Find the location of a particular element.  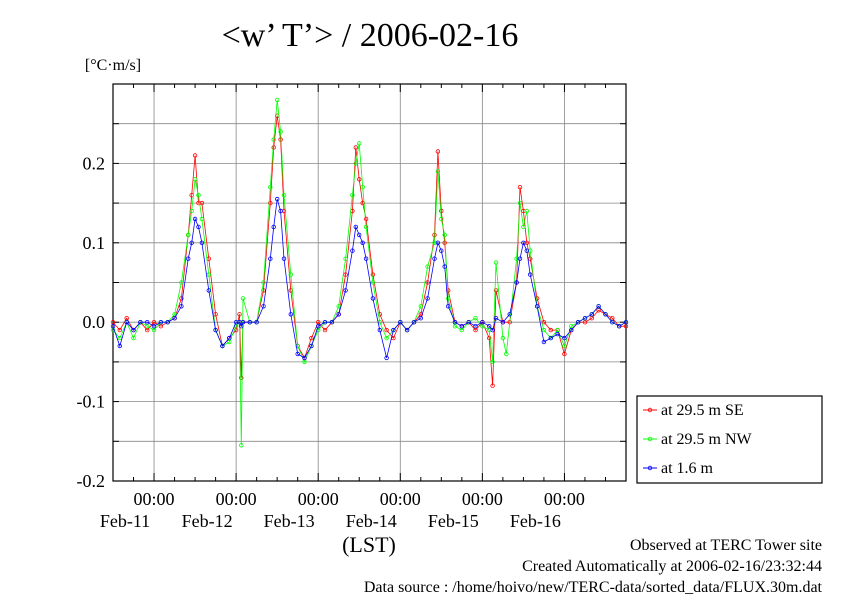

y-tick-label: -0.2 is located at coordinates (91, 481).